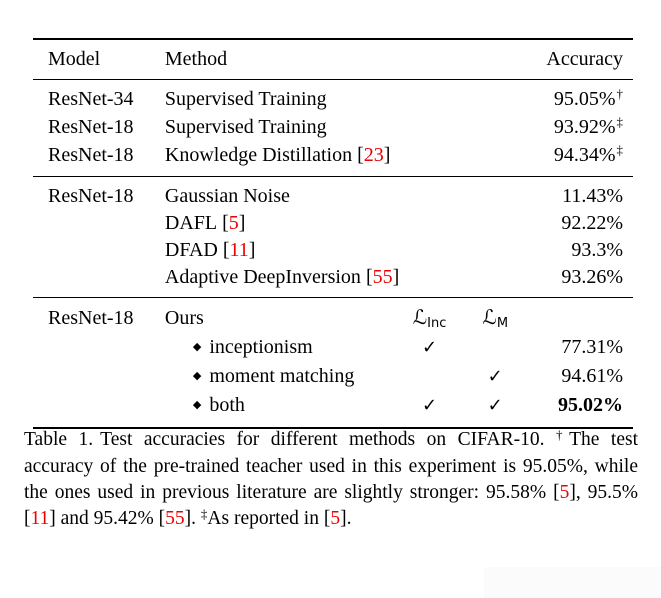 The width and height of the screenshot is (661, 598). I want to click on accuracy-value: 77.31%, so click(592, 347).